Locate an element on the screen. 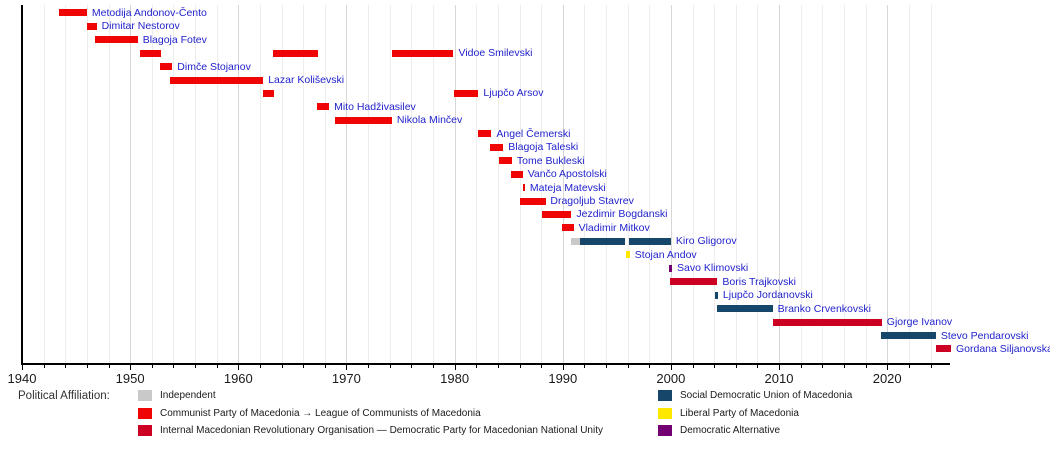  axis-tick-label: 1960 is located at coordinates (238, 378).